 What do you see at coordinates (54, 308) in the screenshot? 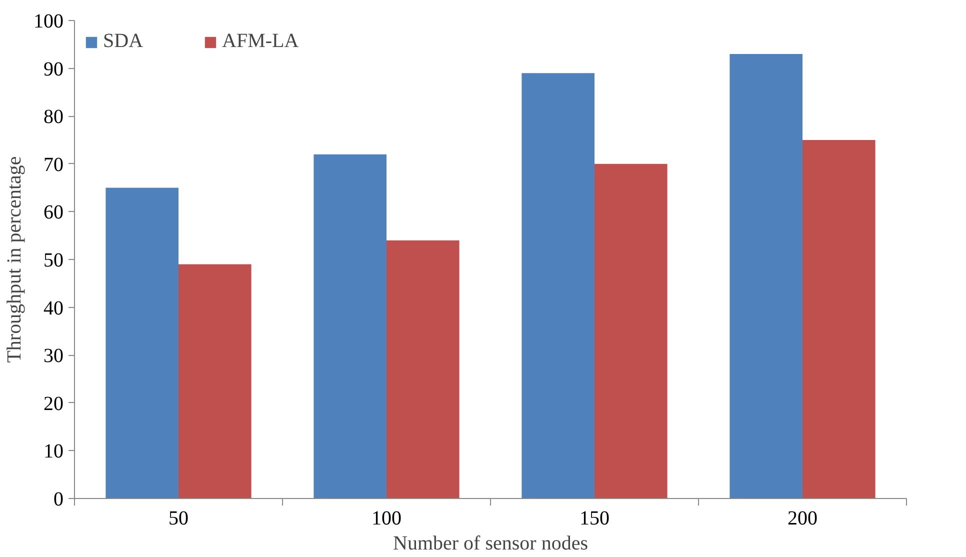
I see `y-tick-label: 40` at bounding box center [54, 308].